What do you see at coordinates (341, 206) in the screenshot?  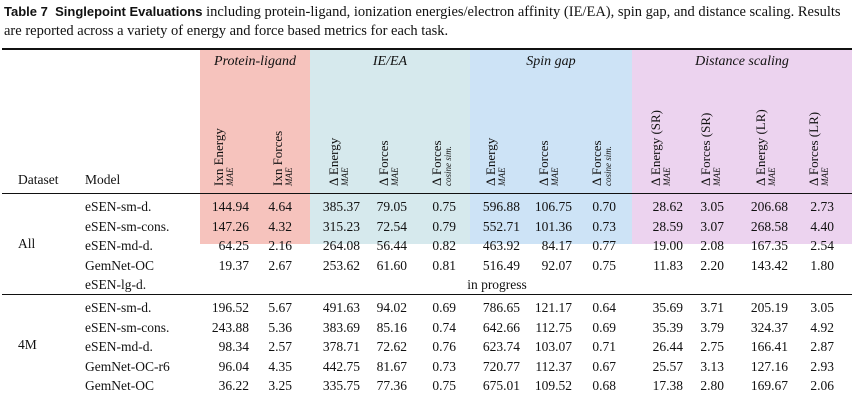 I see `table-cell: 385.37` at bounding box center [341, 206].